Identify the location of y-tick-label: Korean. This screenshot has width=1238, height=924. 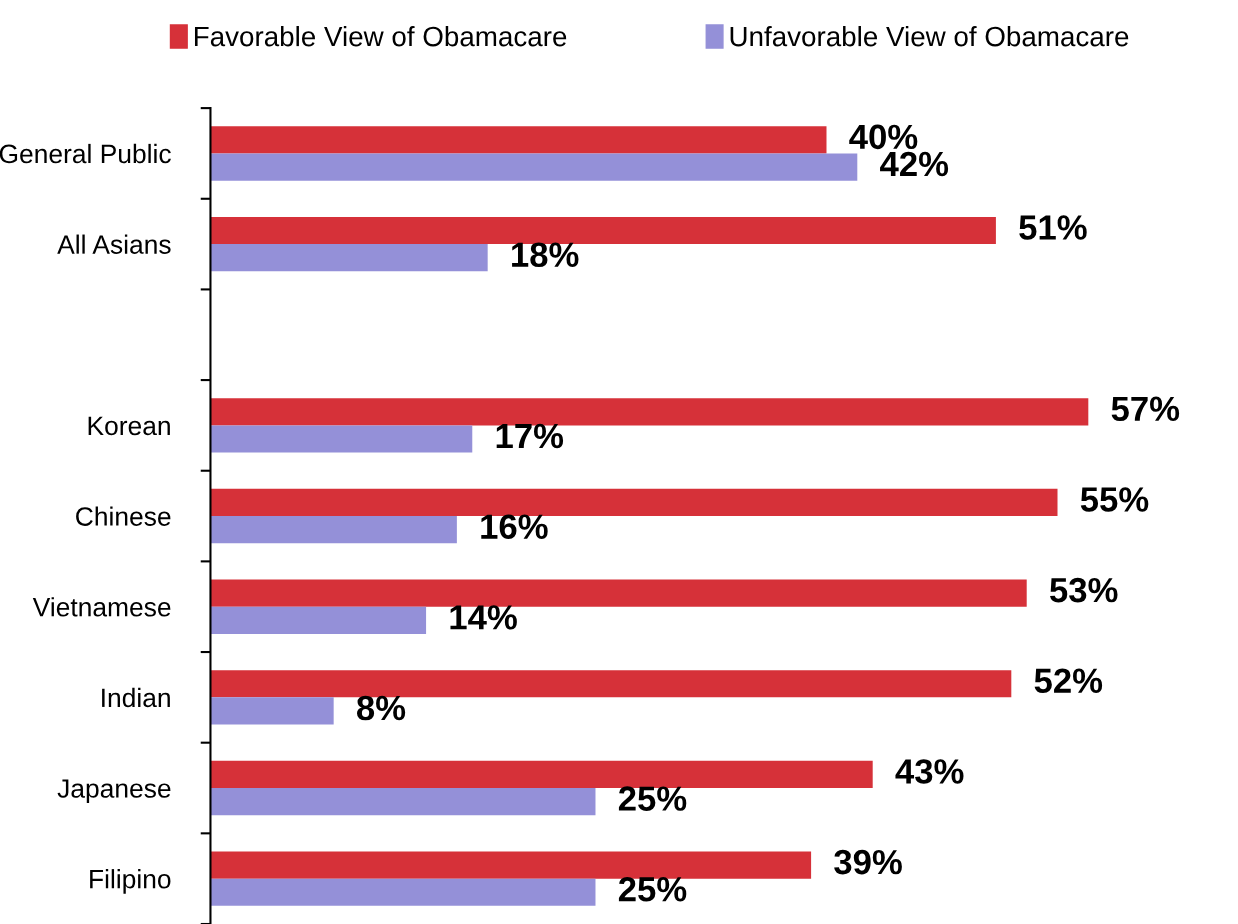
(129, 426).